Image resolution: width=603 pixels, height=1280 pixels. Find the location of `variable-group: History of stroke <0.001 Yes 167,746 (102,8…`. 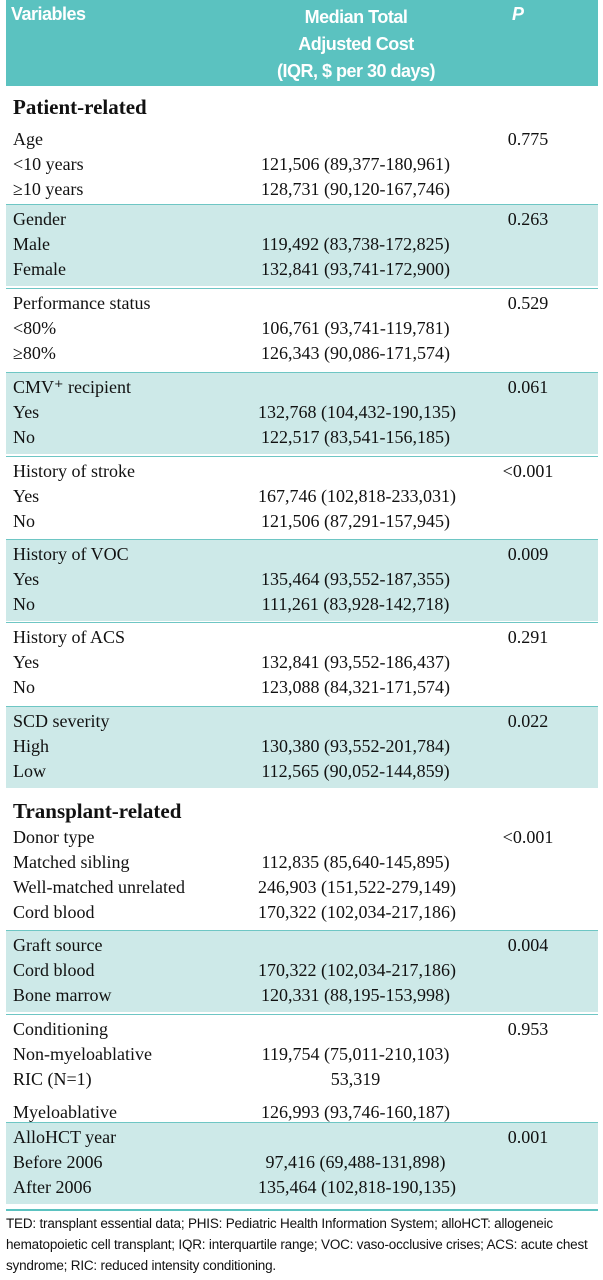

variable-group: History of stroke <0.001 Yes 167,746 (102,8… is located at coordinates (302, 497).